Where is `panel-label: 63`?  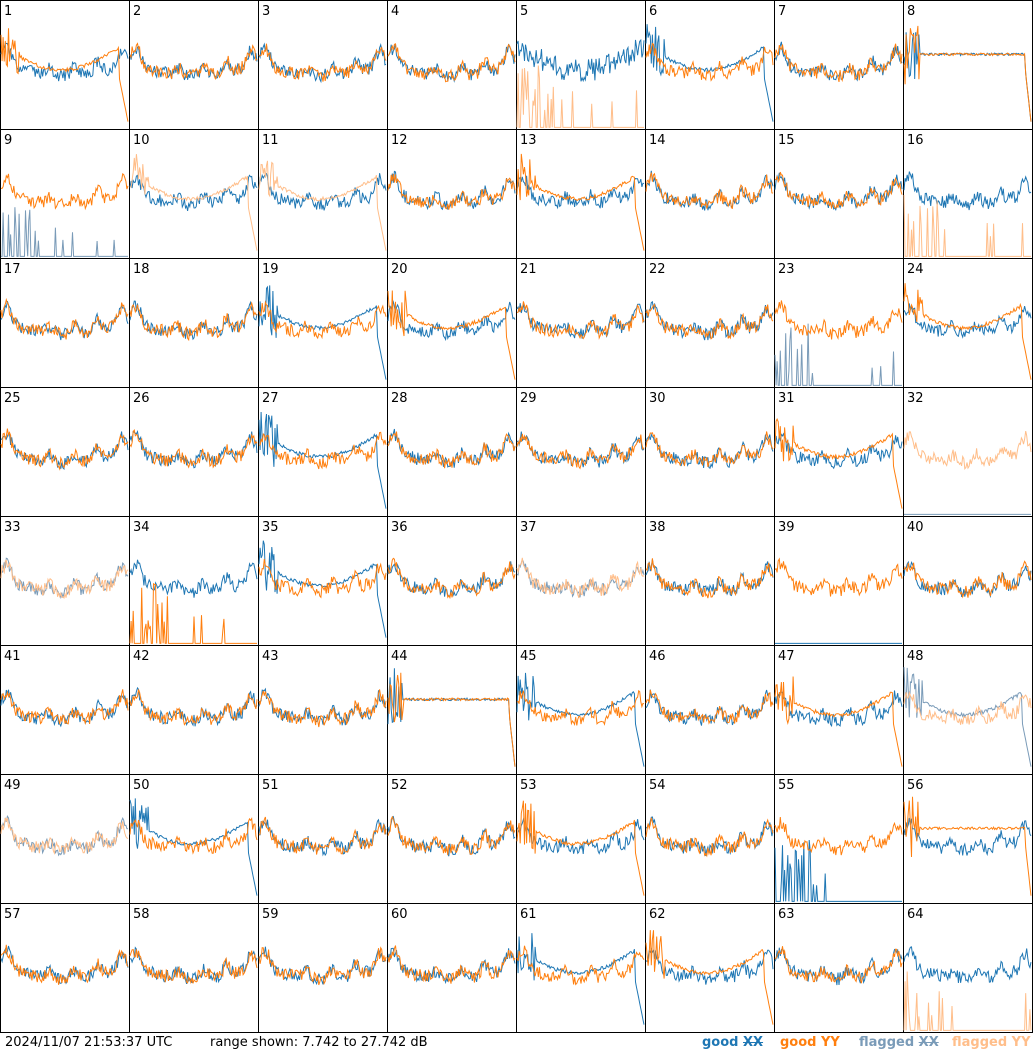 panel-label: 63 is located at coordinates (786, 914).